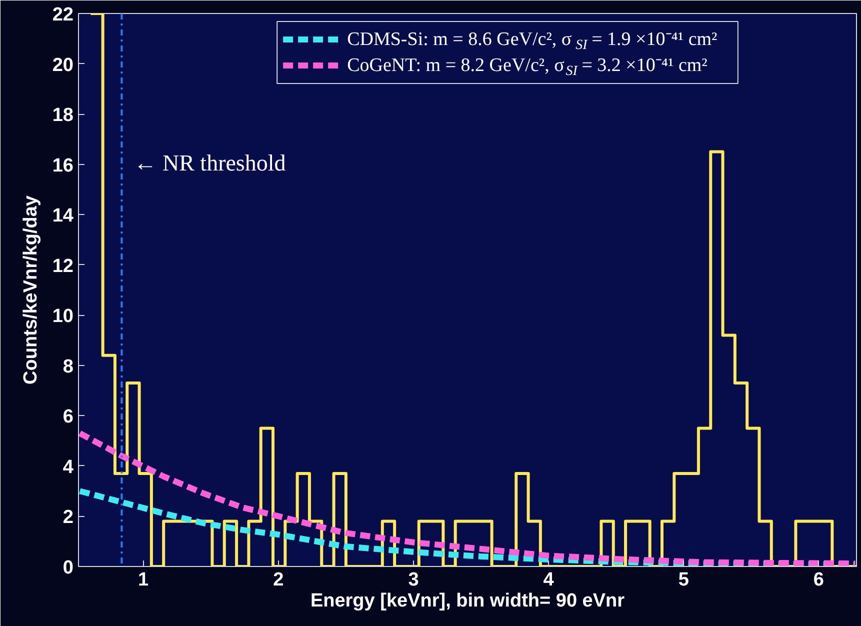  I want to click on y-tick-label: 6, so click(68, 417).